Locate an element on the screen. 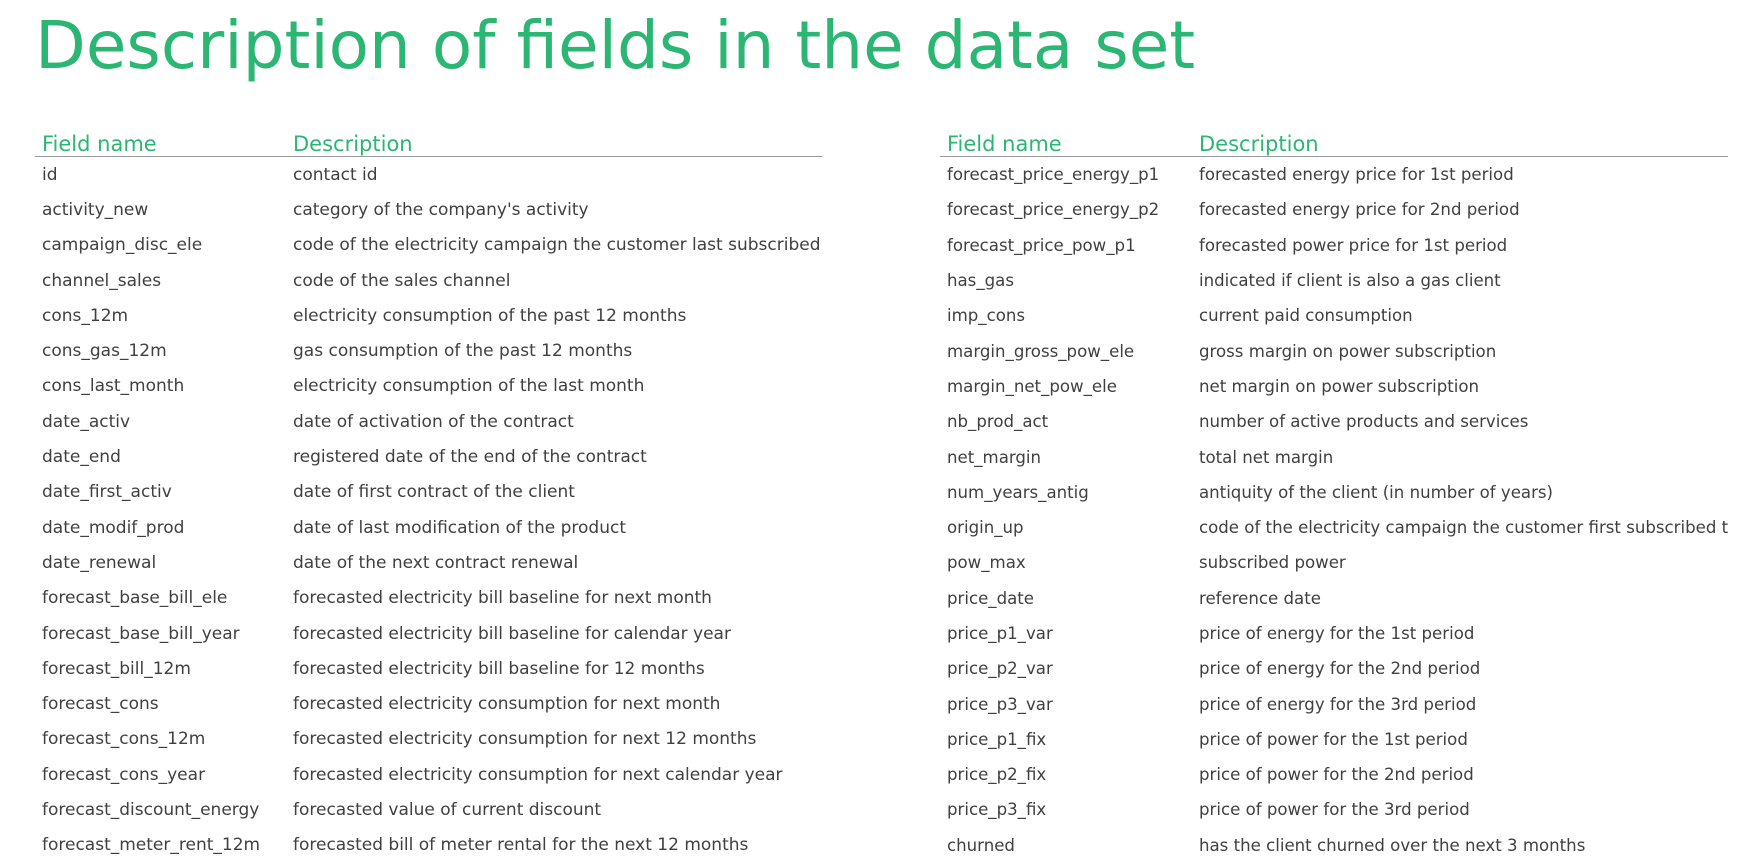 This screenshot has width=1763, height=863. description-cell: total net margin is located at coordinates (1266, 457).